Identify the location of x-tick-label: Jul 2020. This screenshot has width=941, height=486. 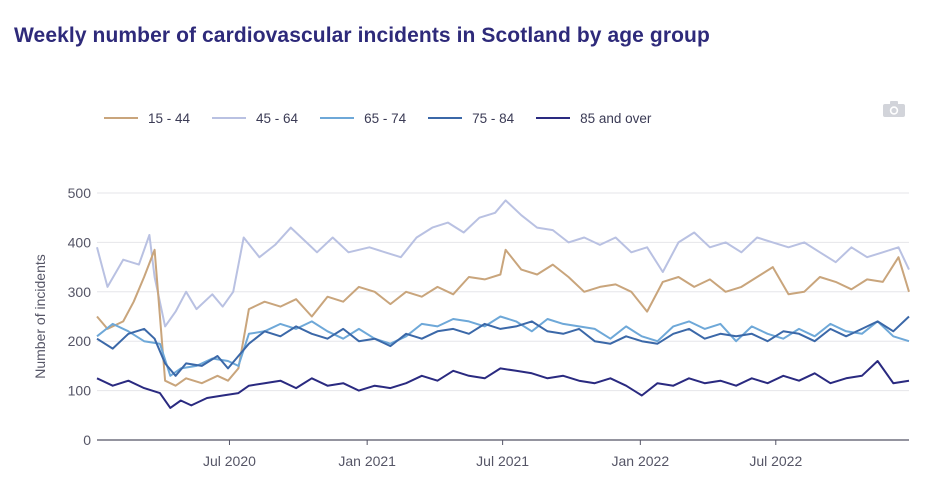
(229, 461).